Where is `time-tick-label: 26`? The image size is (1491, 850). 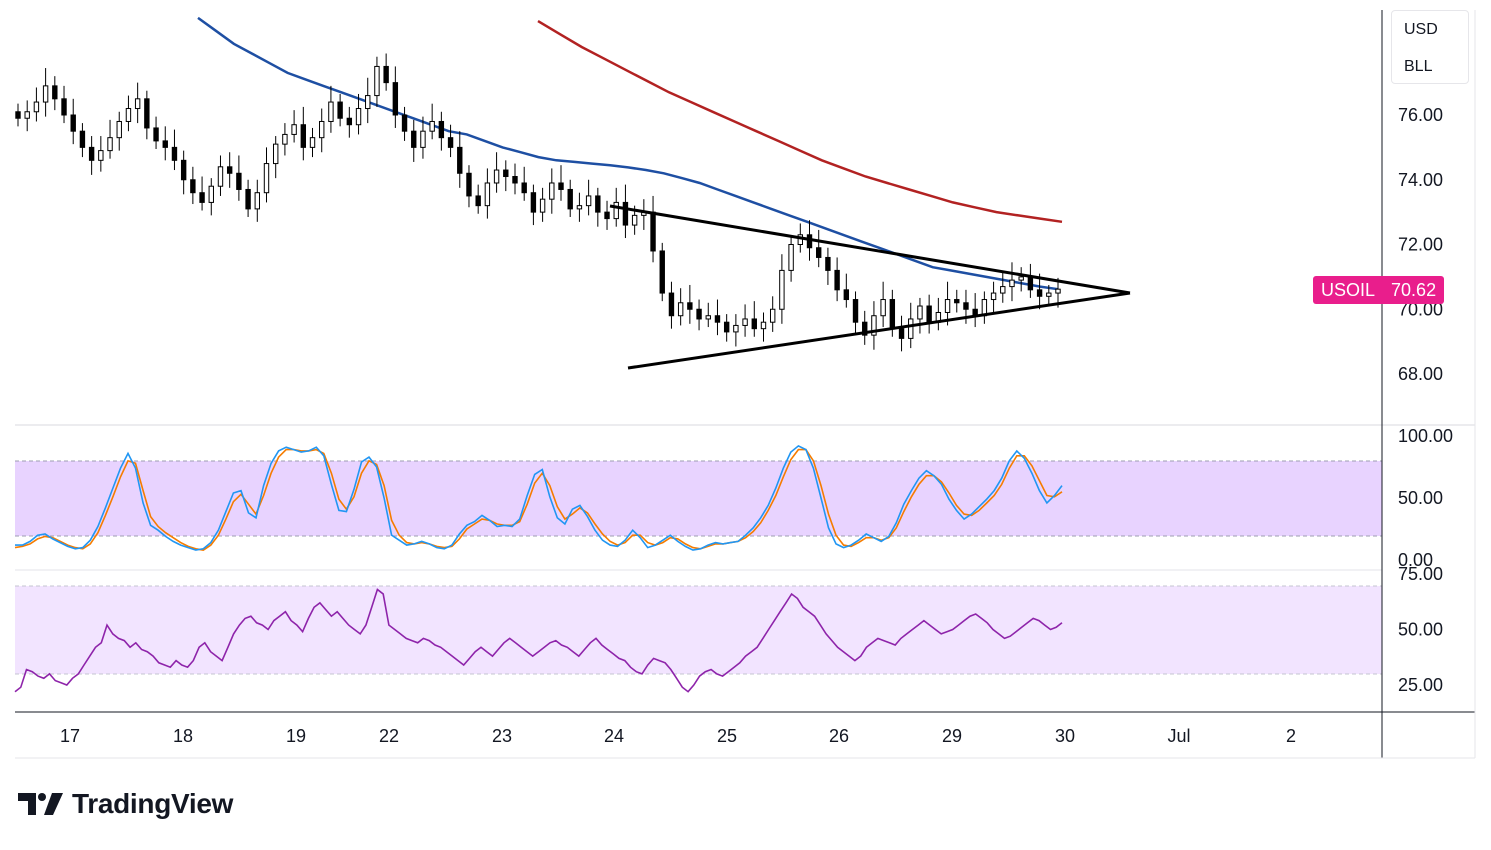 time-tick-label: 26 is located at coordinates (839, 736).